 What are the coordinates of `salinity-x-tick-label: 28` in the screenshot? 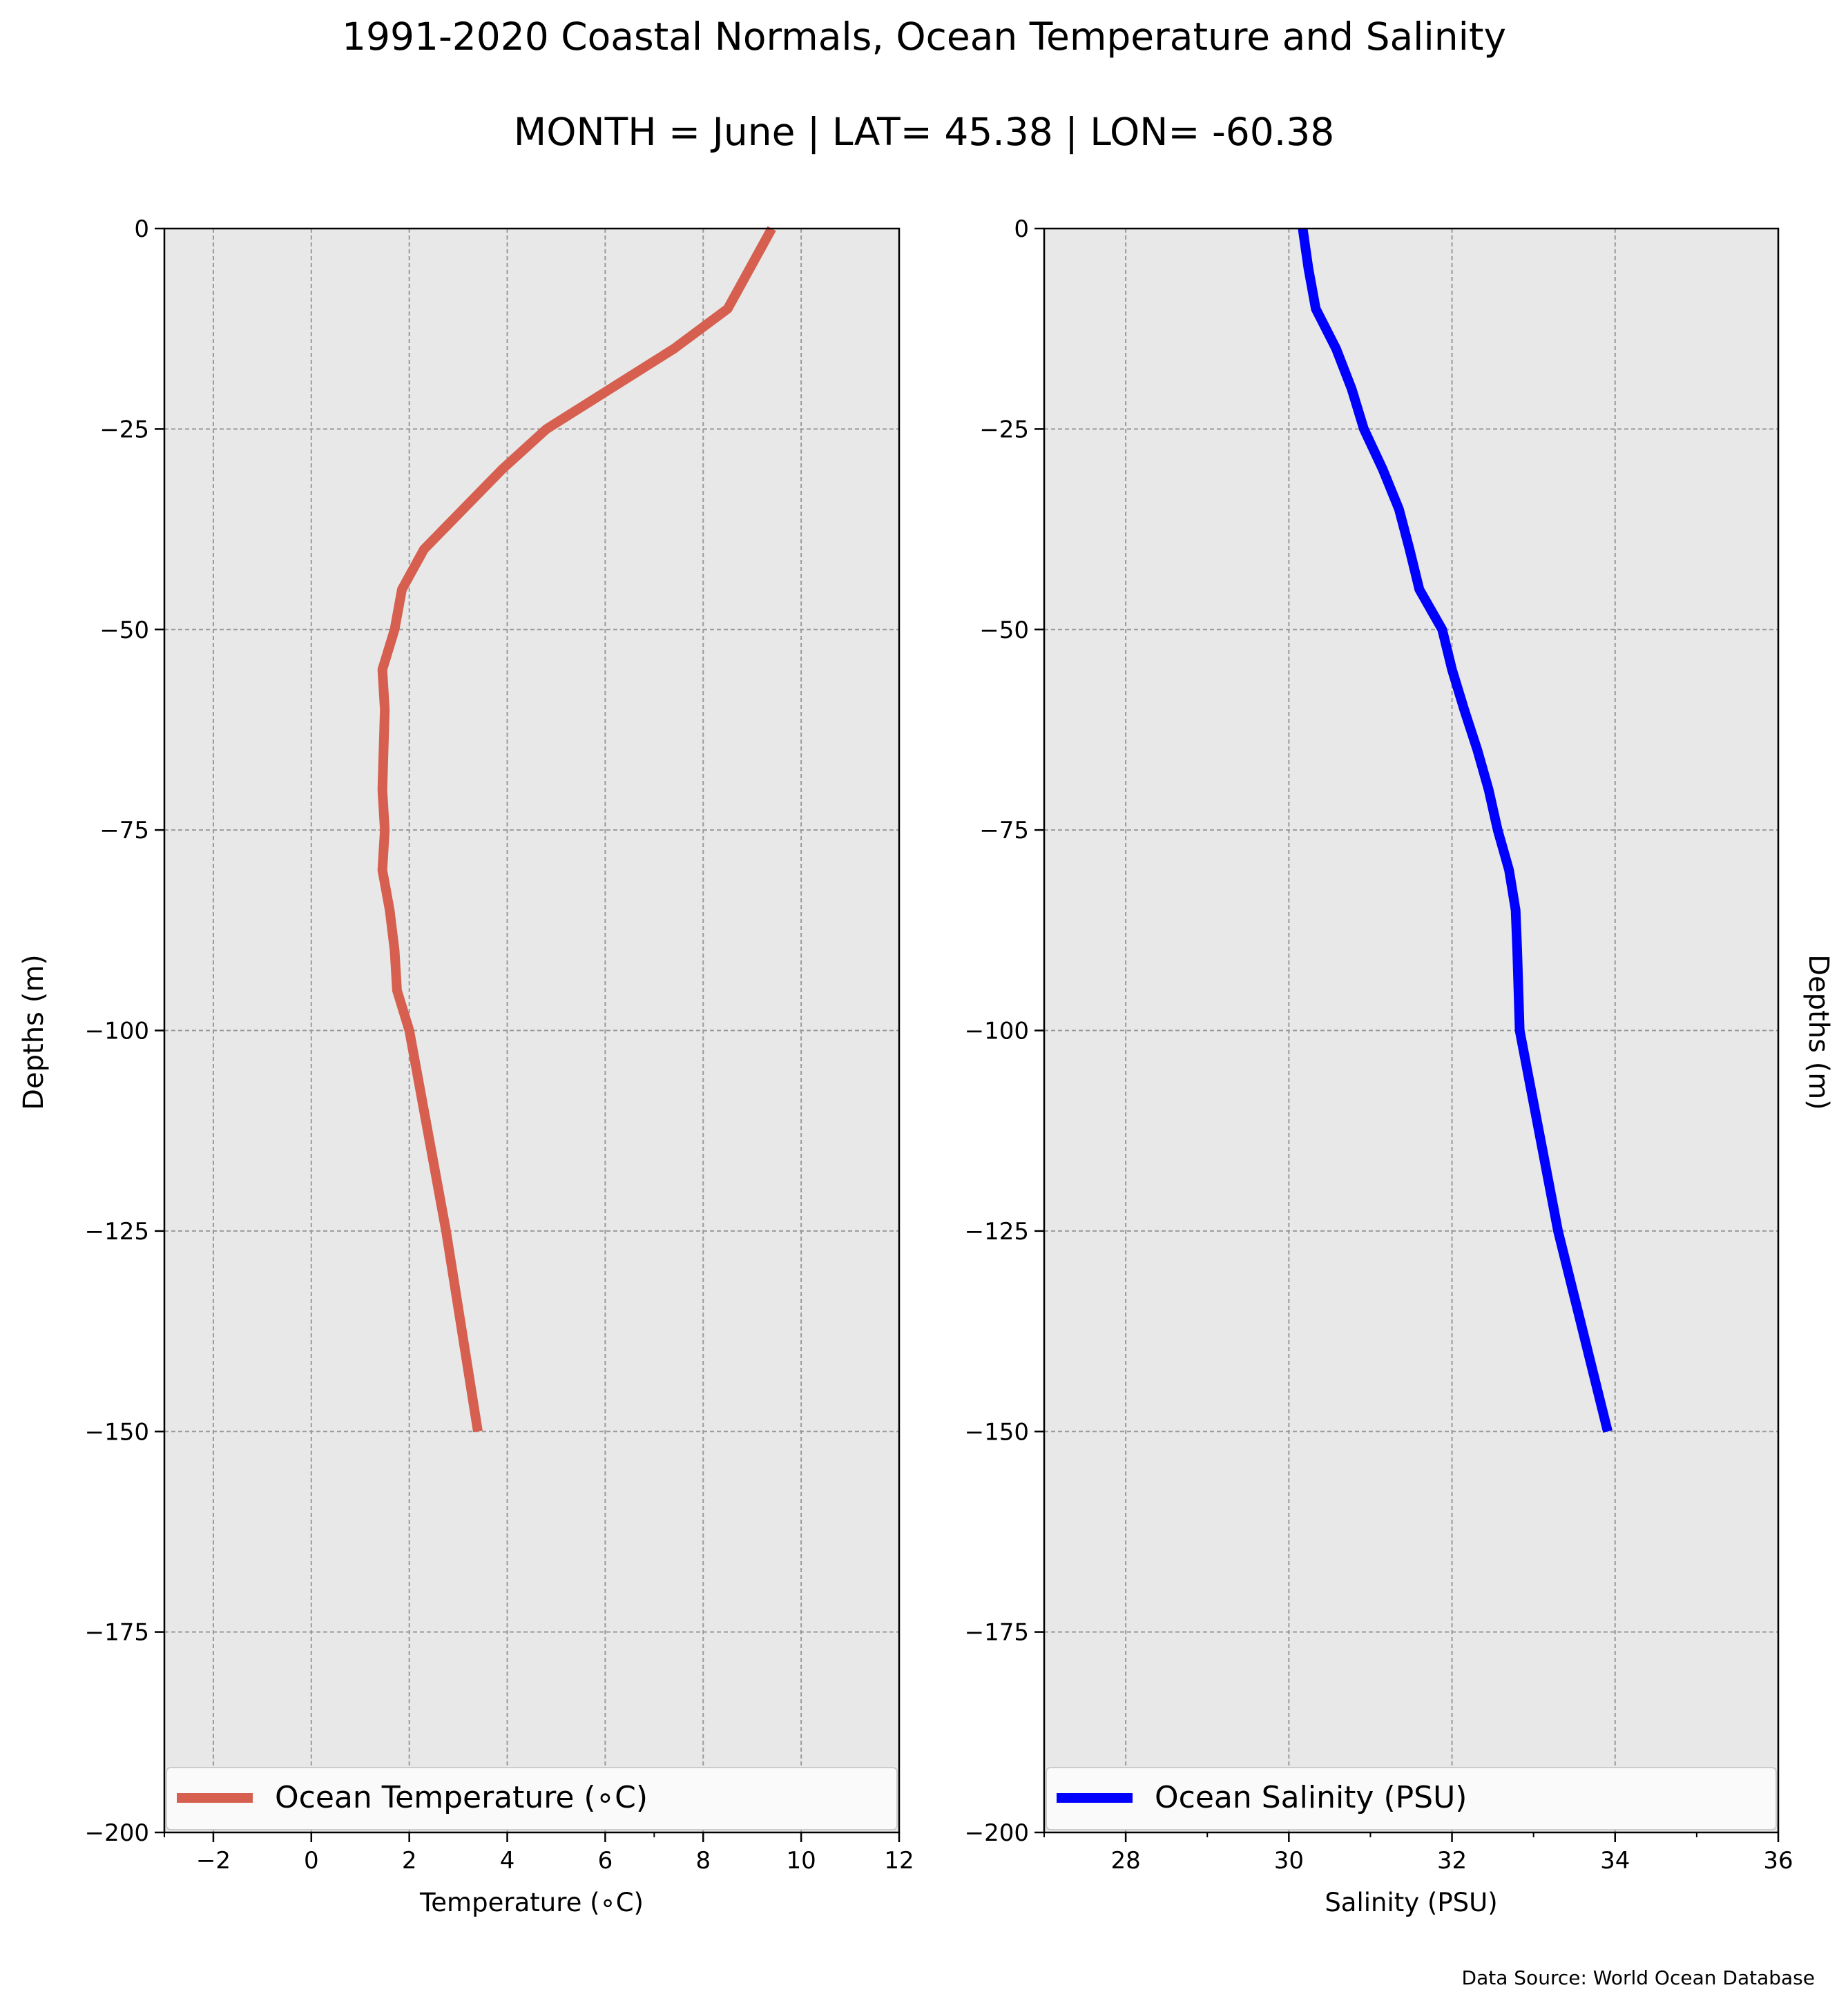 It's located at (1125, 1861).